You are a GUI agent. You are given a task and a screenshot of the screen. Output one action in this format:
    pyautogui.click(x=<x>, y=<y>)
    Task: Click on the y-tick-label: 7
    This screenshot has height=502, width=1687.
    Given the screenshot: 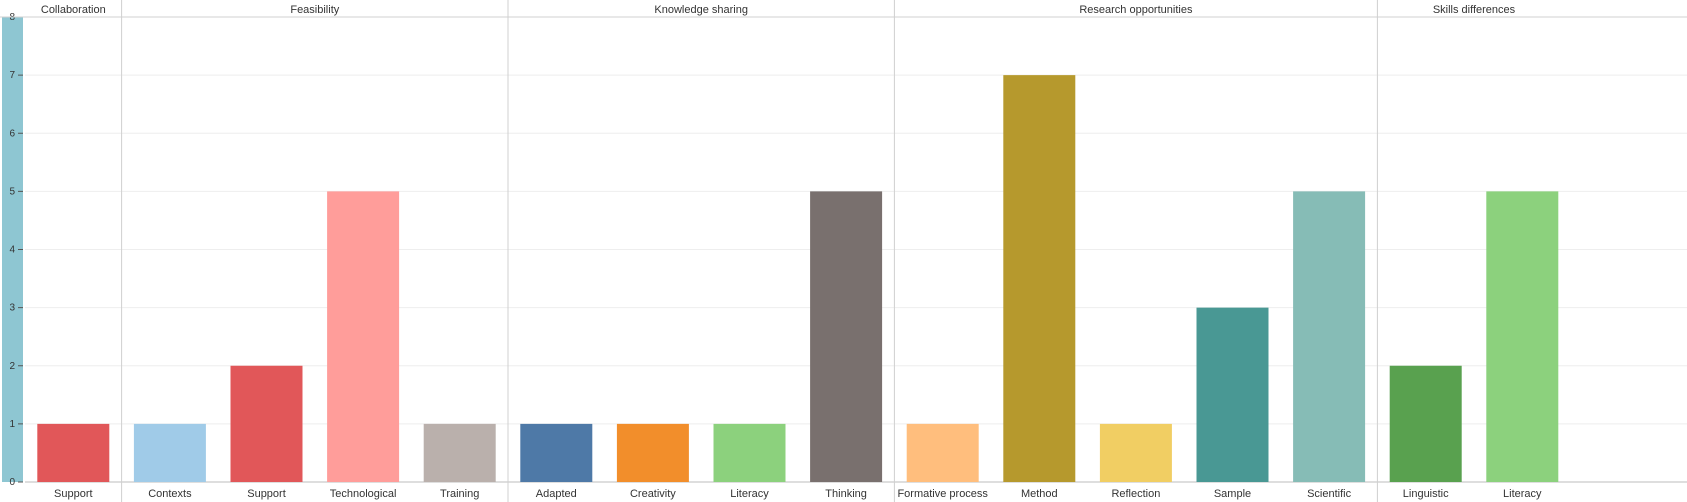 What is the action you would take?
    pyautogui.click(x=12, y=75)
    